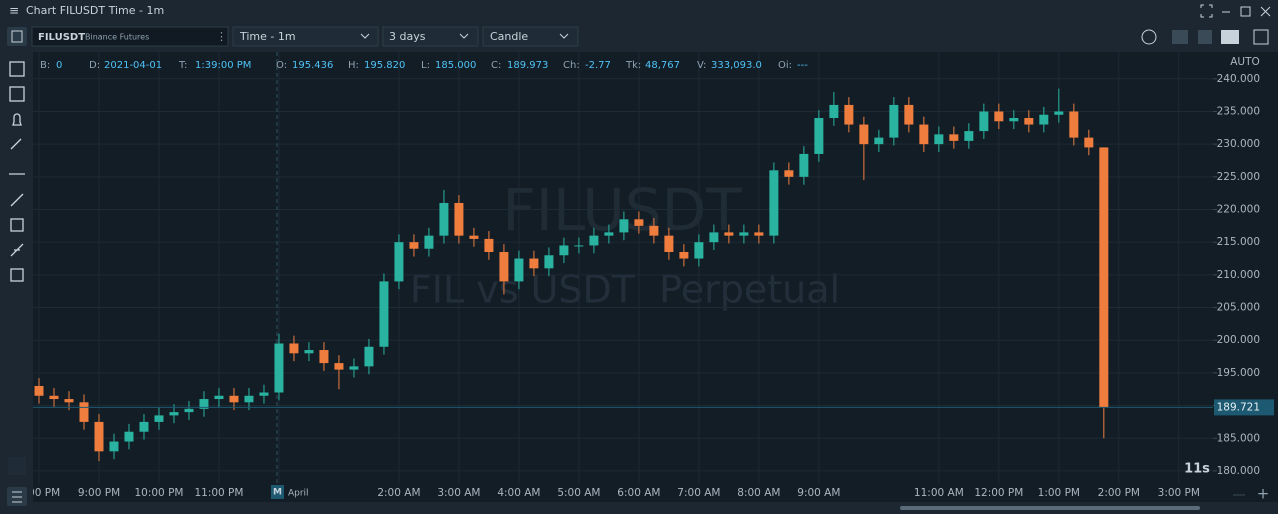 The width and height of the screenshot is (1278, 514). I want to click on info-value: 48,767, so click(662, 65).